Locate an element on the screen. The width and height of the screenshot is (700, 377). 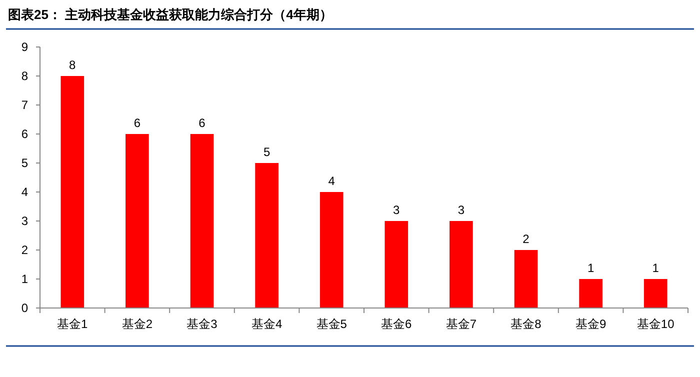
y-tick-label: 4 is located at coordinates (24, 192).